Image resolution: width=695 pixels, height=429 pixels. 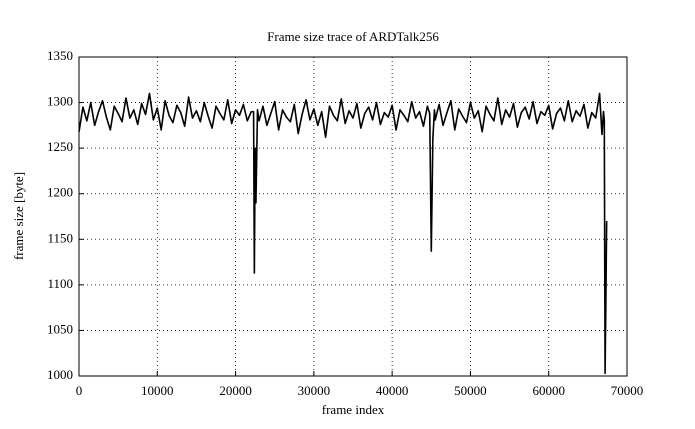 What do you see at coordinates (60, 328) in the screenshot?
I see `y-tick-label: 1050` at bounding box center [60, 328].